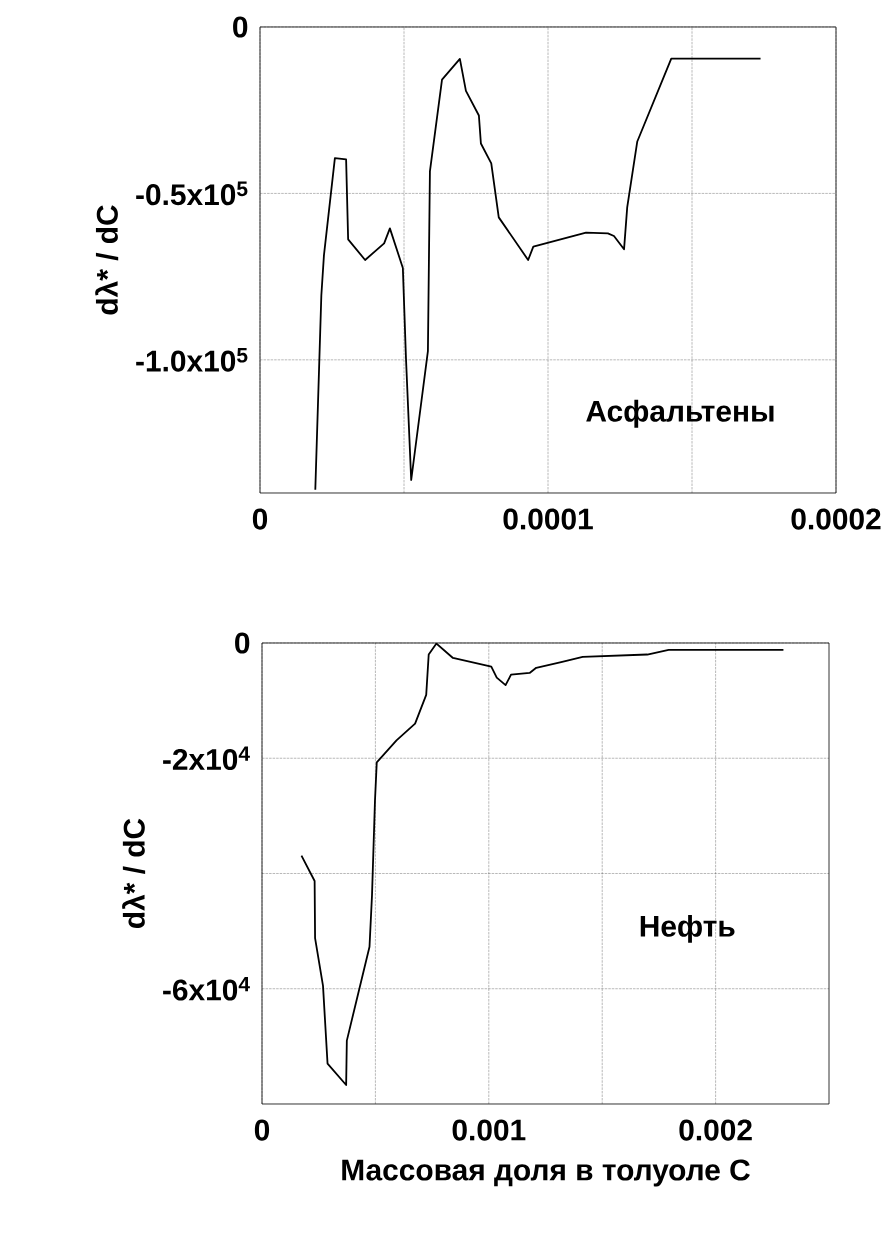  What do you see at coordinates (206, 988) in the screenshot?
I see `y-tick-label: -6x10$^{4}$` at bounding box center [206, 988].